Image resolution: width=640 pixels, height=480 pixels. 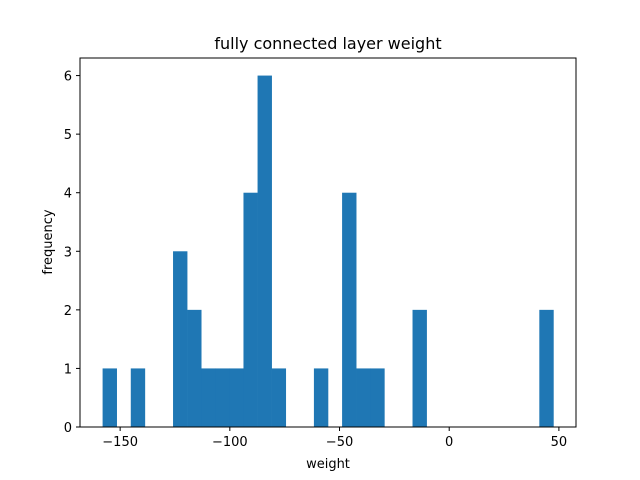 I want to click on x-tick-label: −150, so click(x=120, y=442).